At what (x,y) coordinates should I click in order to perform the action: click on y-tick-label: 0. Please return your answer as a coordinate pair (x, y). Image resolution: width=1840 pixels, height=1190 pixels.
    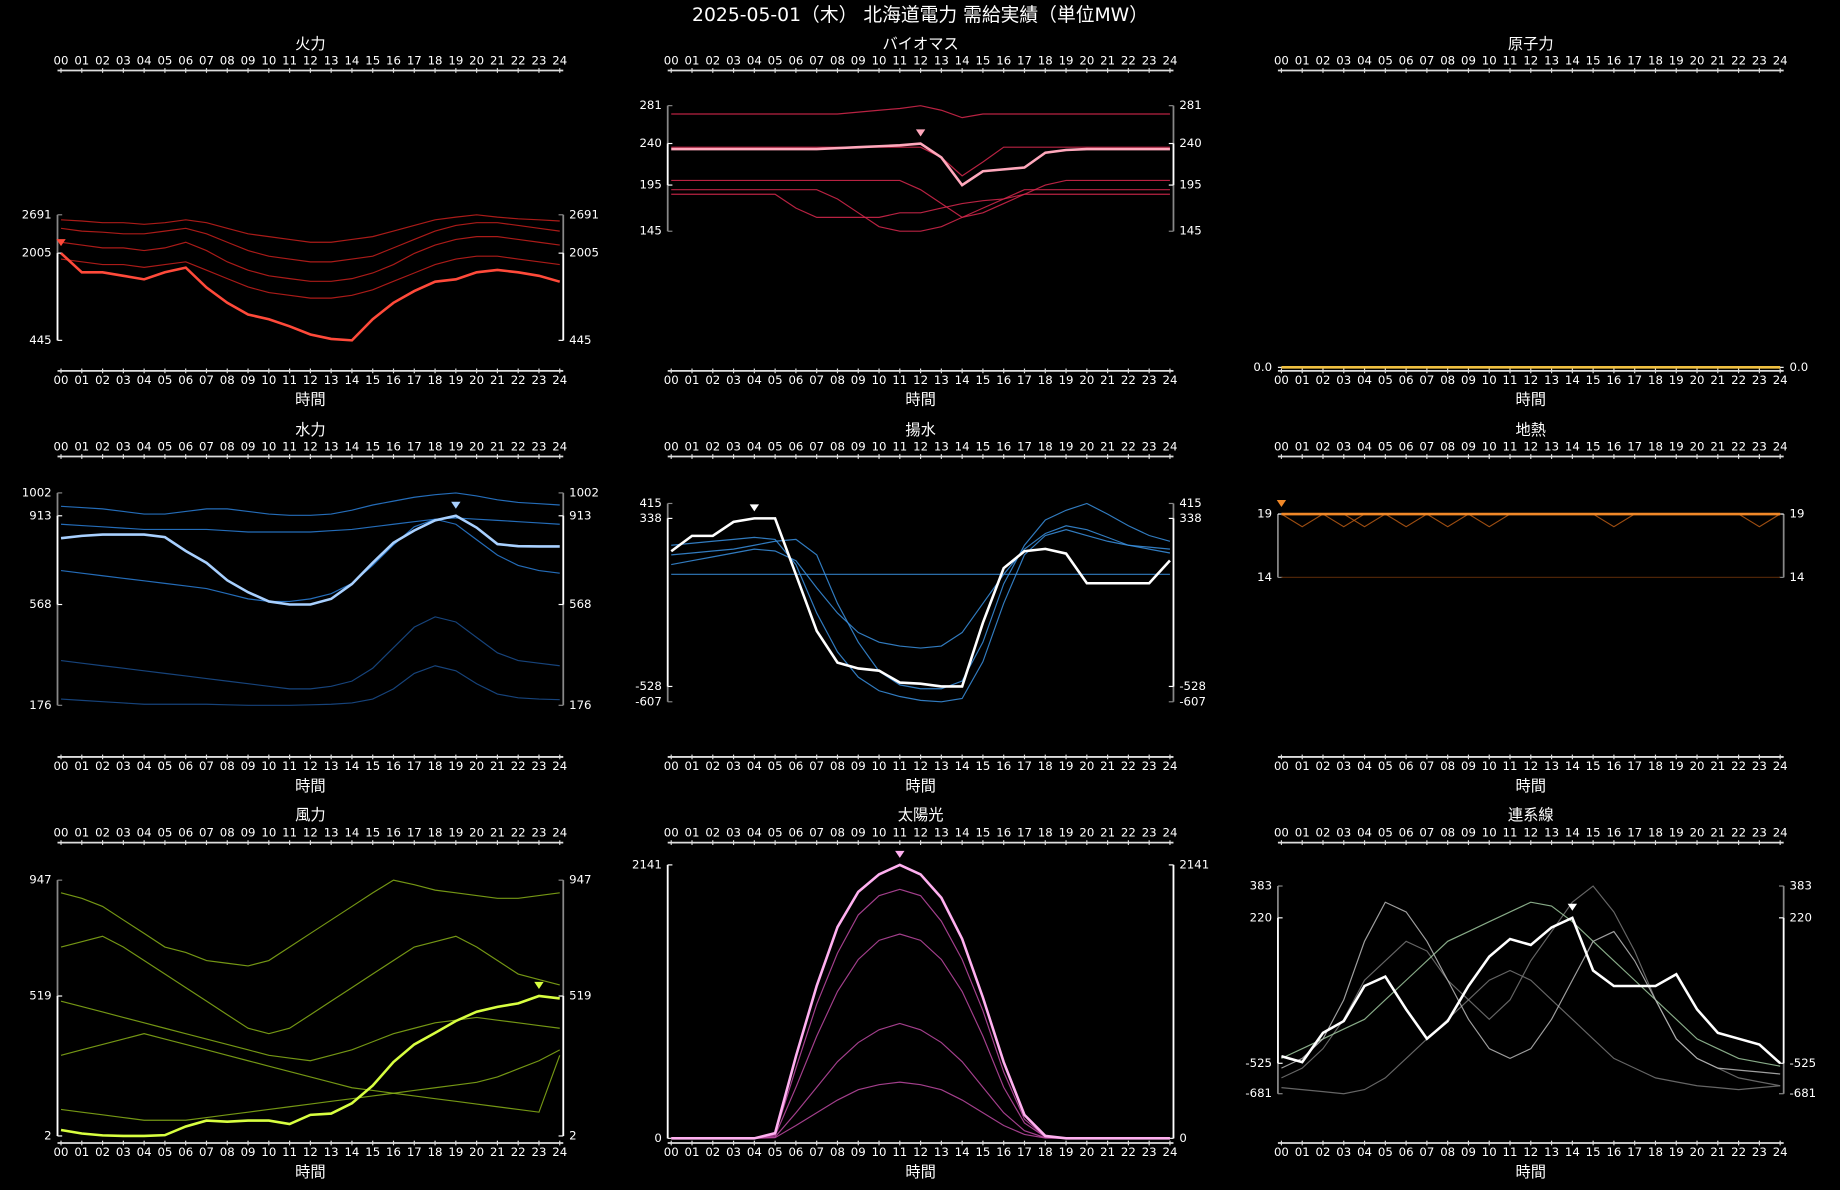
    Looking at the image, I should click on (657, 1138).